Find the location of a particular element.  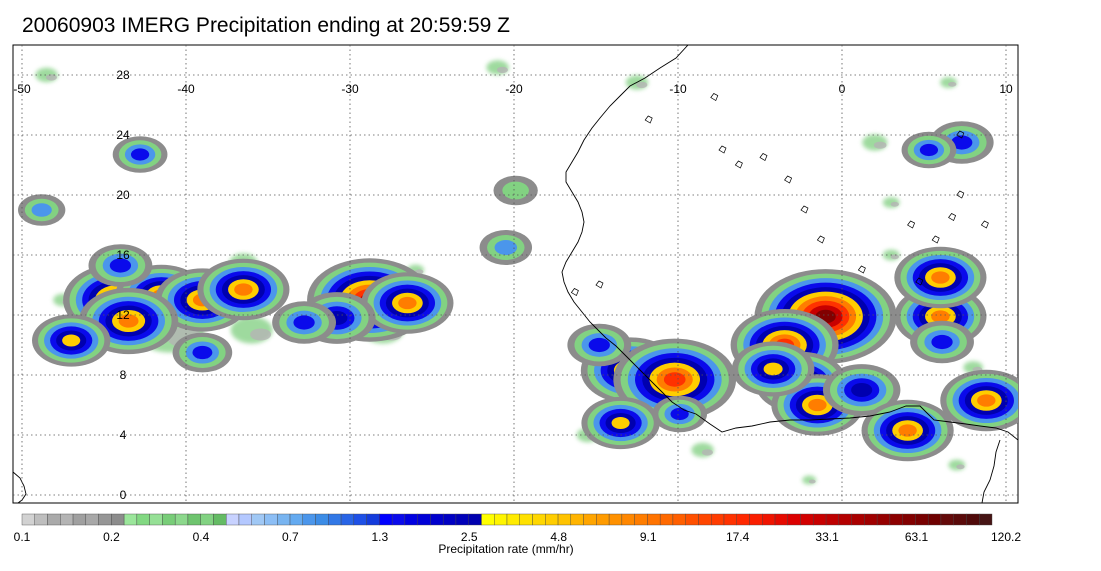

lon-tick-label: -50 is located at coordinates (22, 89).